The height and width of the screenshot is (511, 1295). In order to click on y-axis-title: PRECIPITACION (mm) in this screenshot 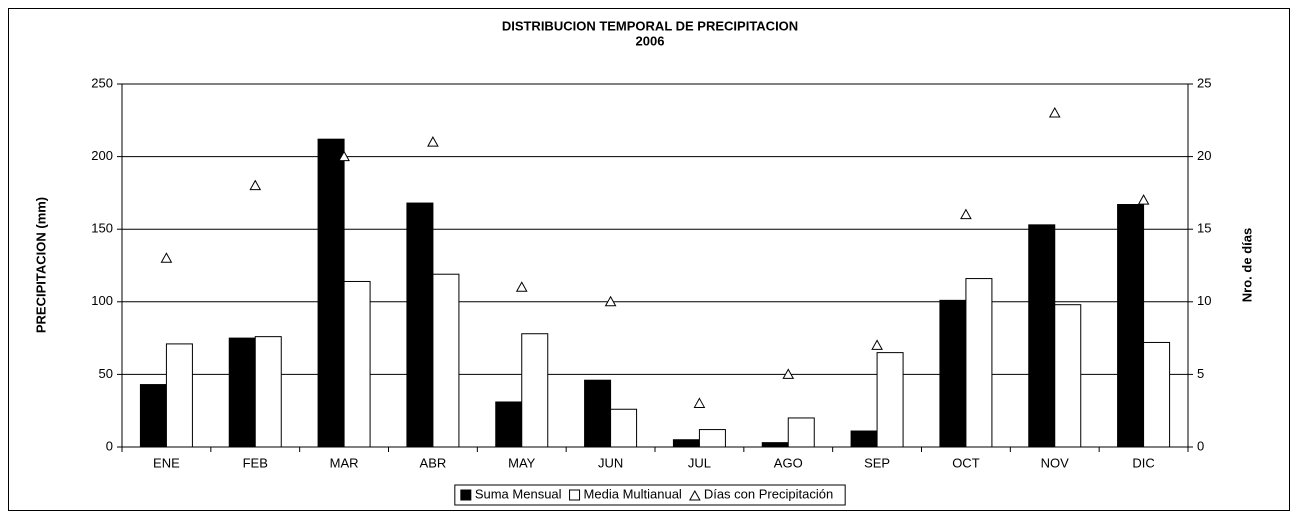, I will do `click(40, 265)`.